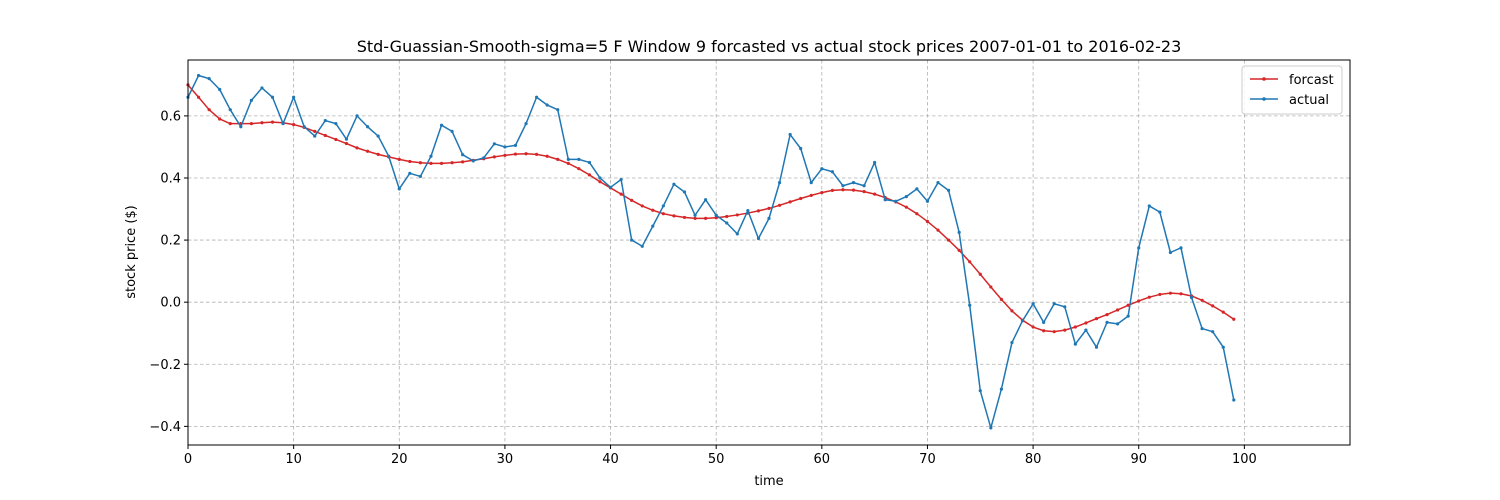  Describe the element at coordinates (170, 241) in the screenshot. I see `y-tick-label: 0.2` at that location.